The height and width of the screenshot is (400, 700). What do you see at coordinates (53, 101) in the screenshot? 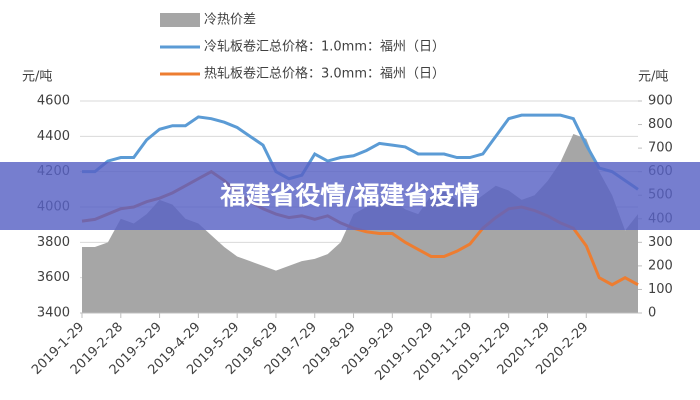
I see `y-tick-label: 4600` at bounding box center [53, 101].